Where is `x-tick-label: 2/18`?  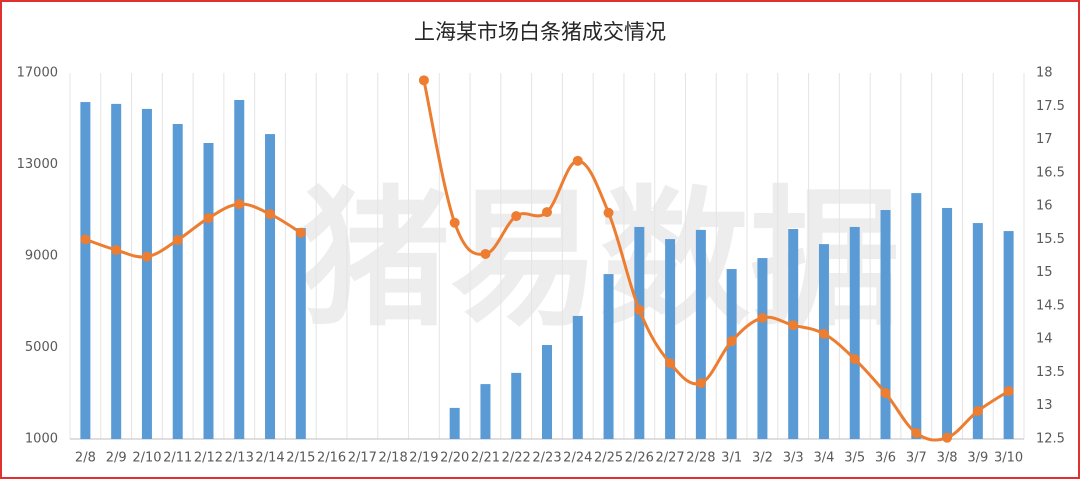 x-tick-label: 2/18 is located at coordinates (393, 458).